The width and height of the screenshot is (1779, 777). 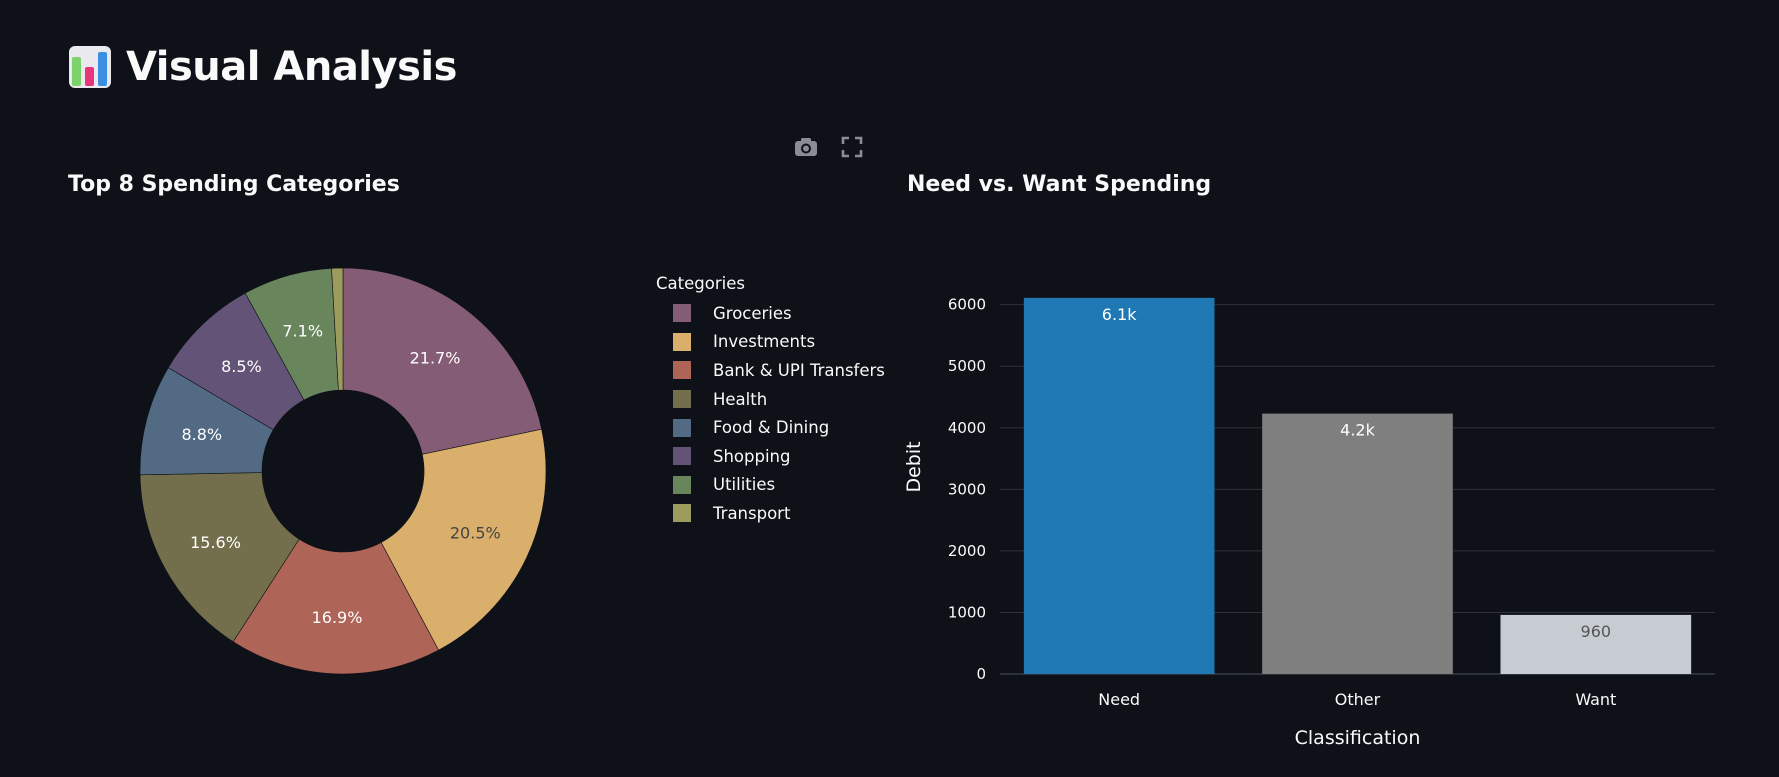 I want to click on pie-value-label: 15.6%, so click(x=215, y=542).